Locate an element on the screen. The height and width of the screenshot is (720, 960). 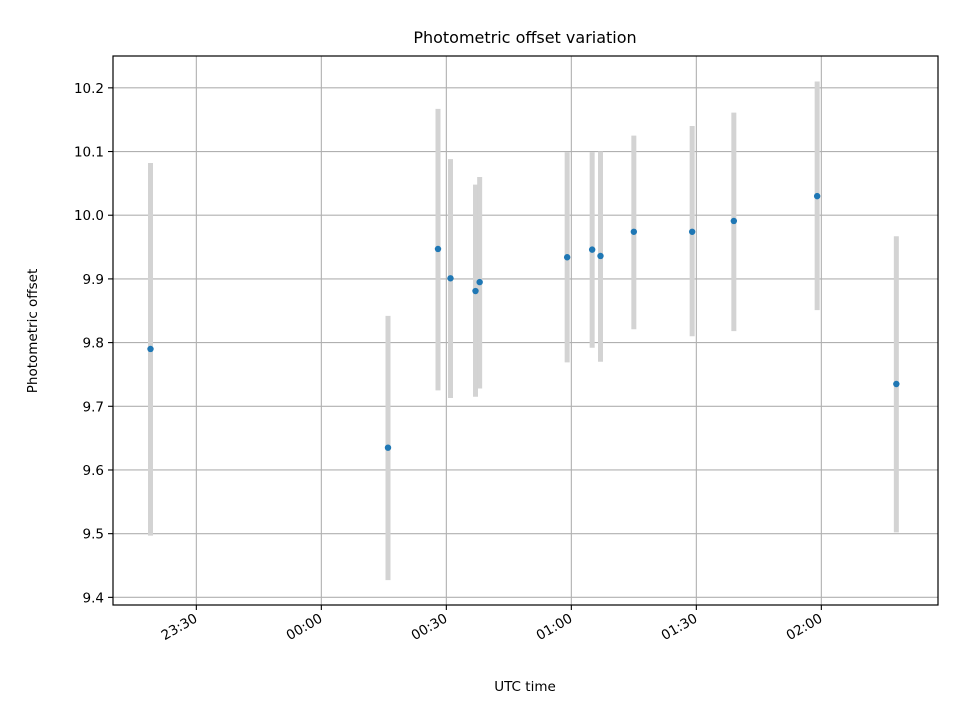
y-tick-label: 9.4 is located at coordinates (93, 598).